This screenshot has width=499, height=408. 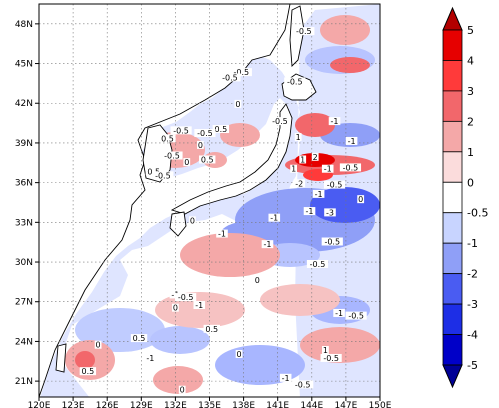 What do you see at coordinates (299, 183) in the screenshot?
I see `contour-label: -2` at bounding box center [299, 183].